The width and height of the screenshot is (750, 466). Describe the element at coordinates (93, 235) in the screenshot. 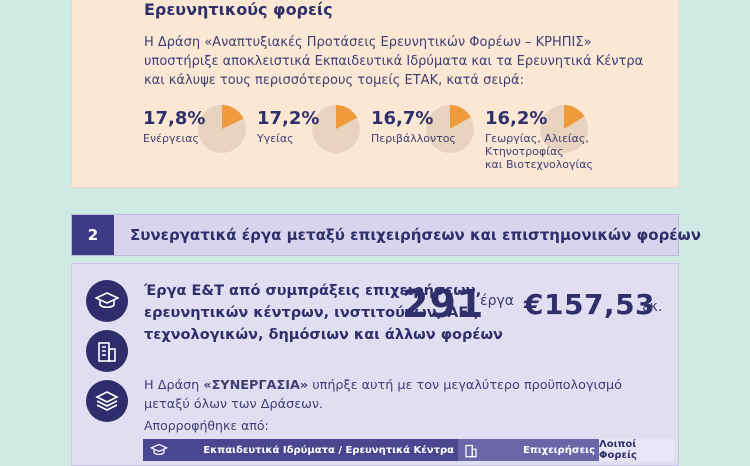

I see `section-number: 2` at that location.